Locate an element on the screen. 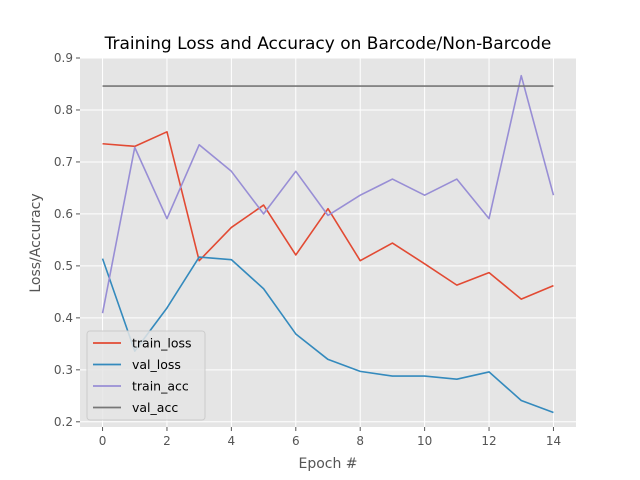  x-tick-label: 0 is located at coordinates (103, 441).